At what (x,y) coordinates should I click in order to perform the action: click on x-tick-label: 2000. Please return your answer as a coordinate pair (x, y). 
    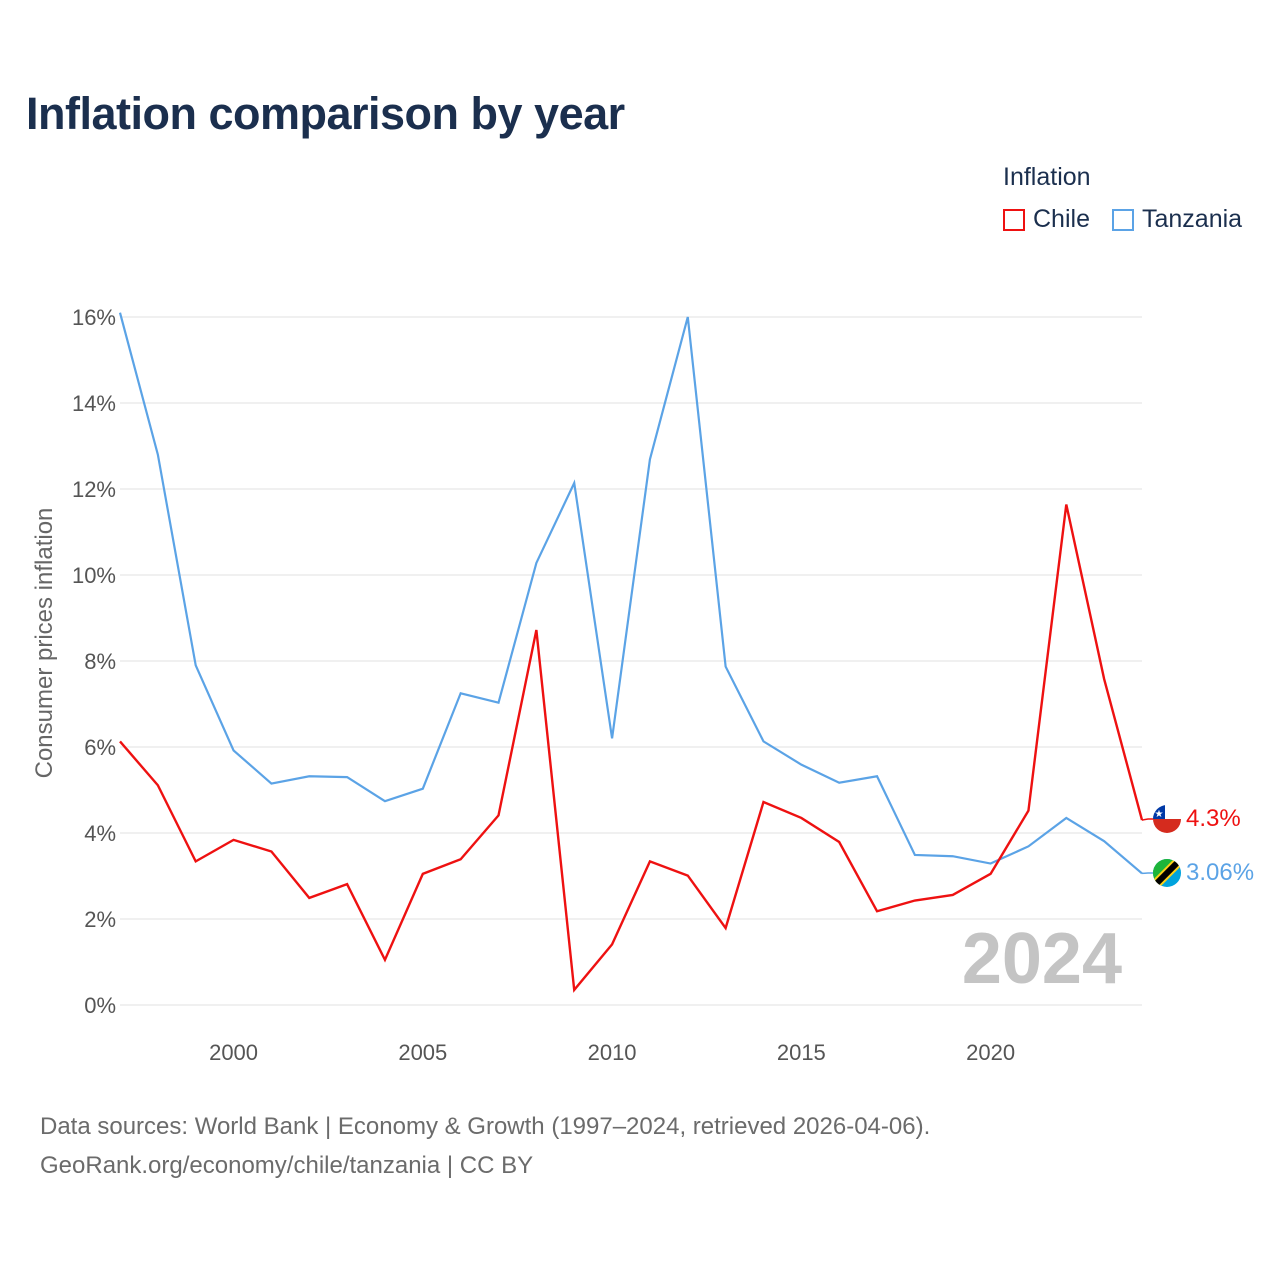
    Looking at the image, I should click on (233, 1052).